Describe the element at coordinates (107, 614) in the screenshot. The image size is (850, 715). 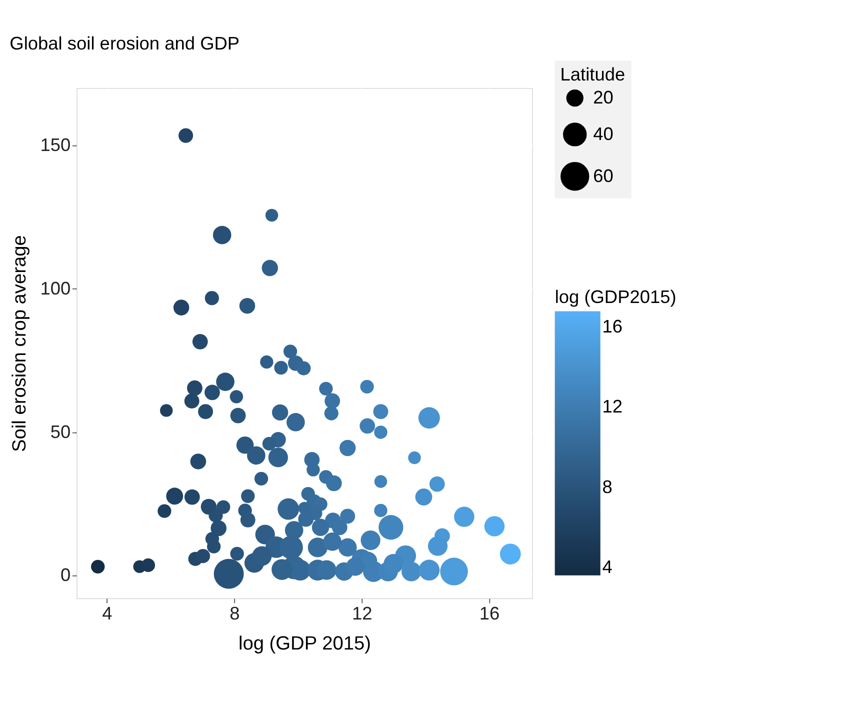
I see `x-tick-label: 4` at that location.